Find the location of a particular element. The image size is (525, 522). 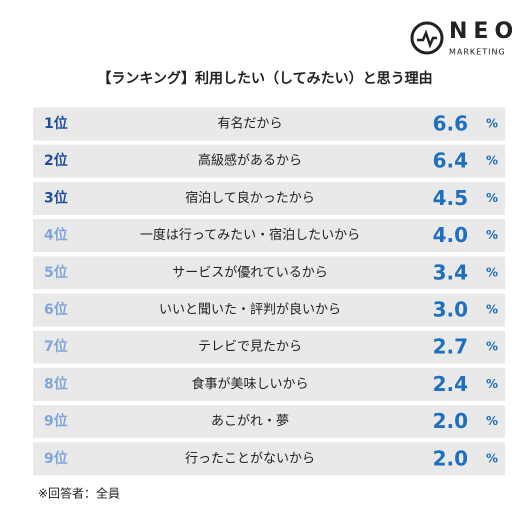

reason: 有名だから is located at coordinates (249, 124).